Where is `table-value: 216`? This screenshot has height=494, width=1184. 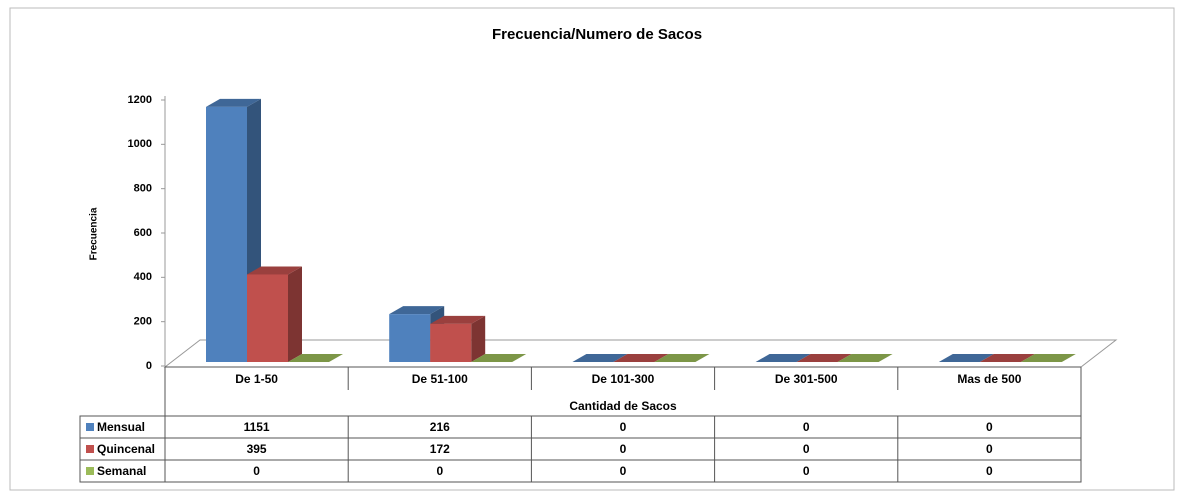 table-value: 216 is located at coordinates (440, 427).